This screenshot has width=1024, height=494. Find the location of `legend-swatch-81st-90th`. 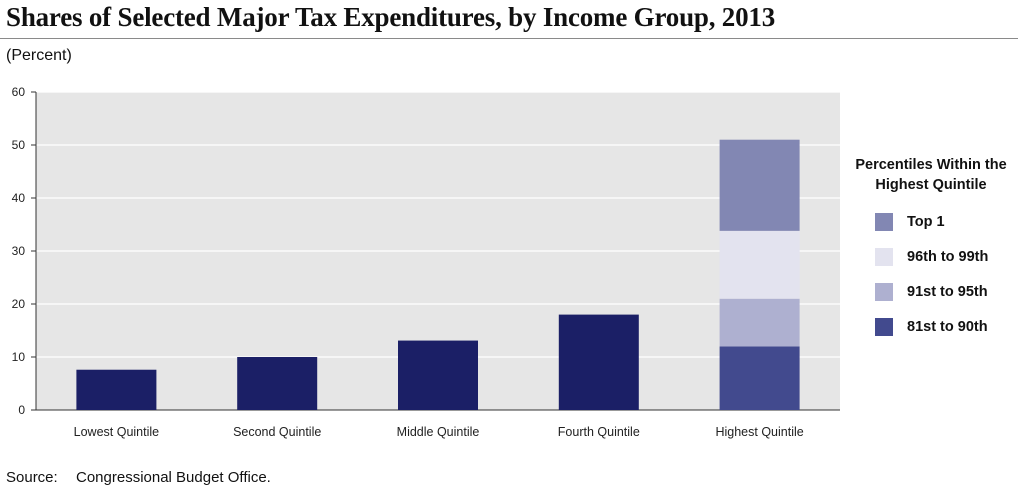

legend-swatch-81st-90th is located at coordinates (884, 327).